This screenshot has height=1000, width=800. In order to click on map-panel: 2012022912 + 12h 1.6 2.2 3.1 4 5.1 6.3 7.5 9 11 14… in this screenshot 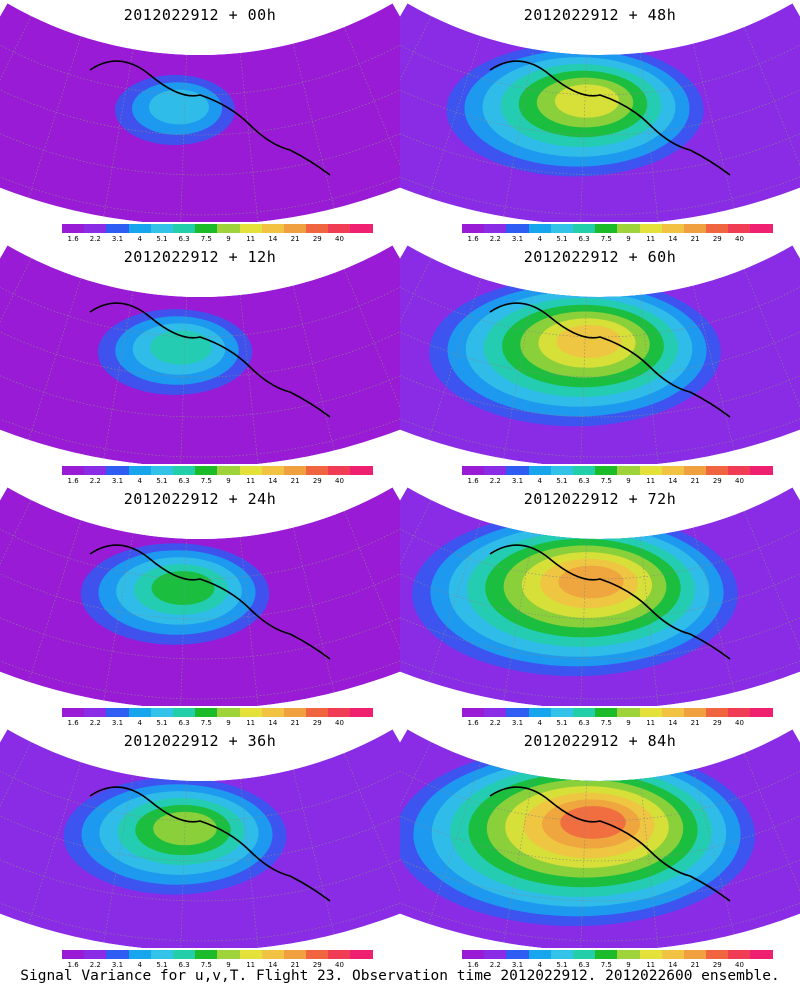, I will do `click(200, 363)`.